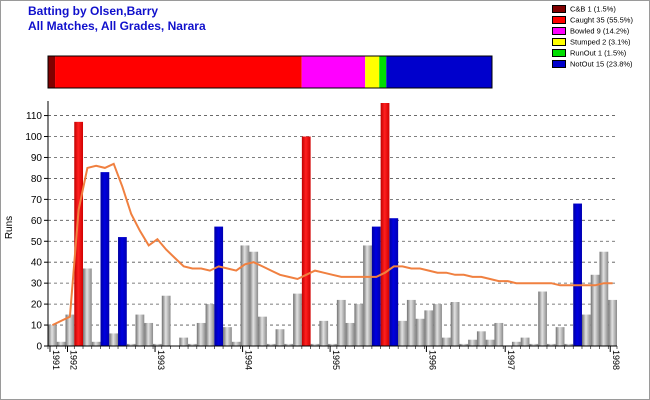 The image size is (650, 400). I want to click on x-tick-label: 1993, so click(161, 360).